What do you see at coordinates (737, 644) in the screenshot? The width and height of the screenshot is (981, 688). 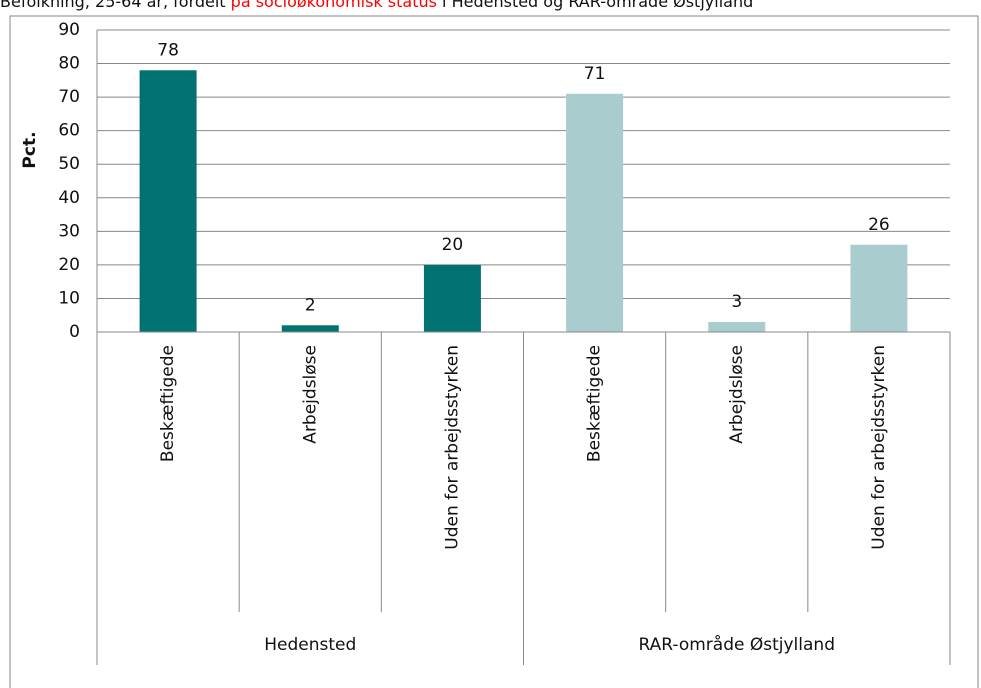 I see `group-label: RAR-område Østjylland` at bounding box center [737, 644].